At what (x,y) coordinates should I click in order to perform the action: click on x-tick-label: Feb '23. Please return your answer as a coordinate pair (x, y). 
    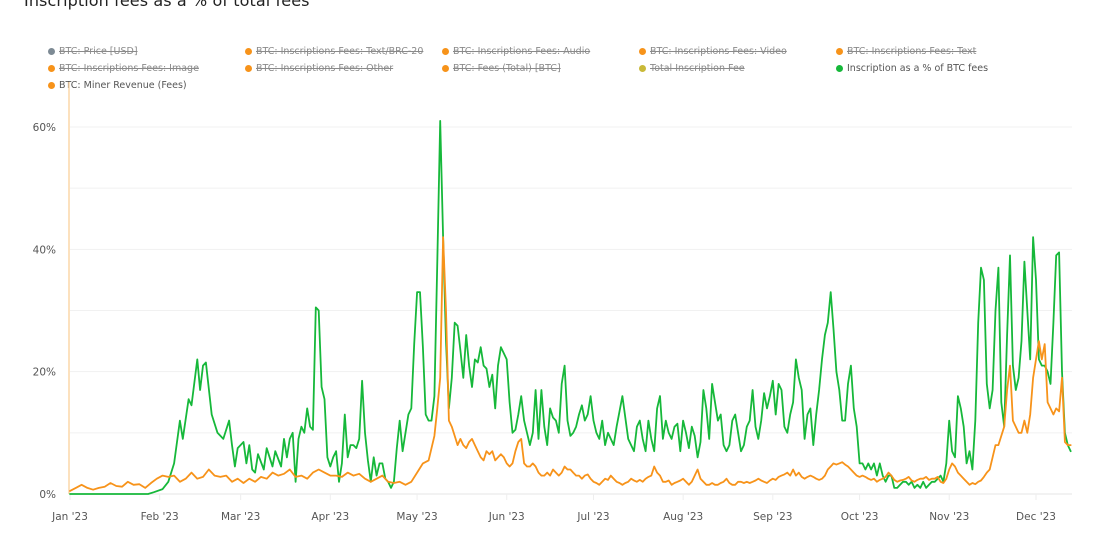
    Looking at the image, I should click on (160, 517).